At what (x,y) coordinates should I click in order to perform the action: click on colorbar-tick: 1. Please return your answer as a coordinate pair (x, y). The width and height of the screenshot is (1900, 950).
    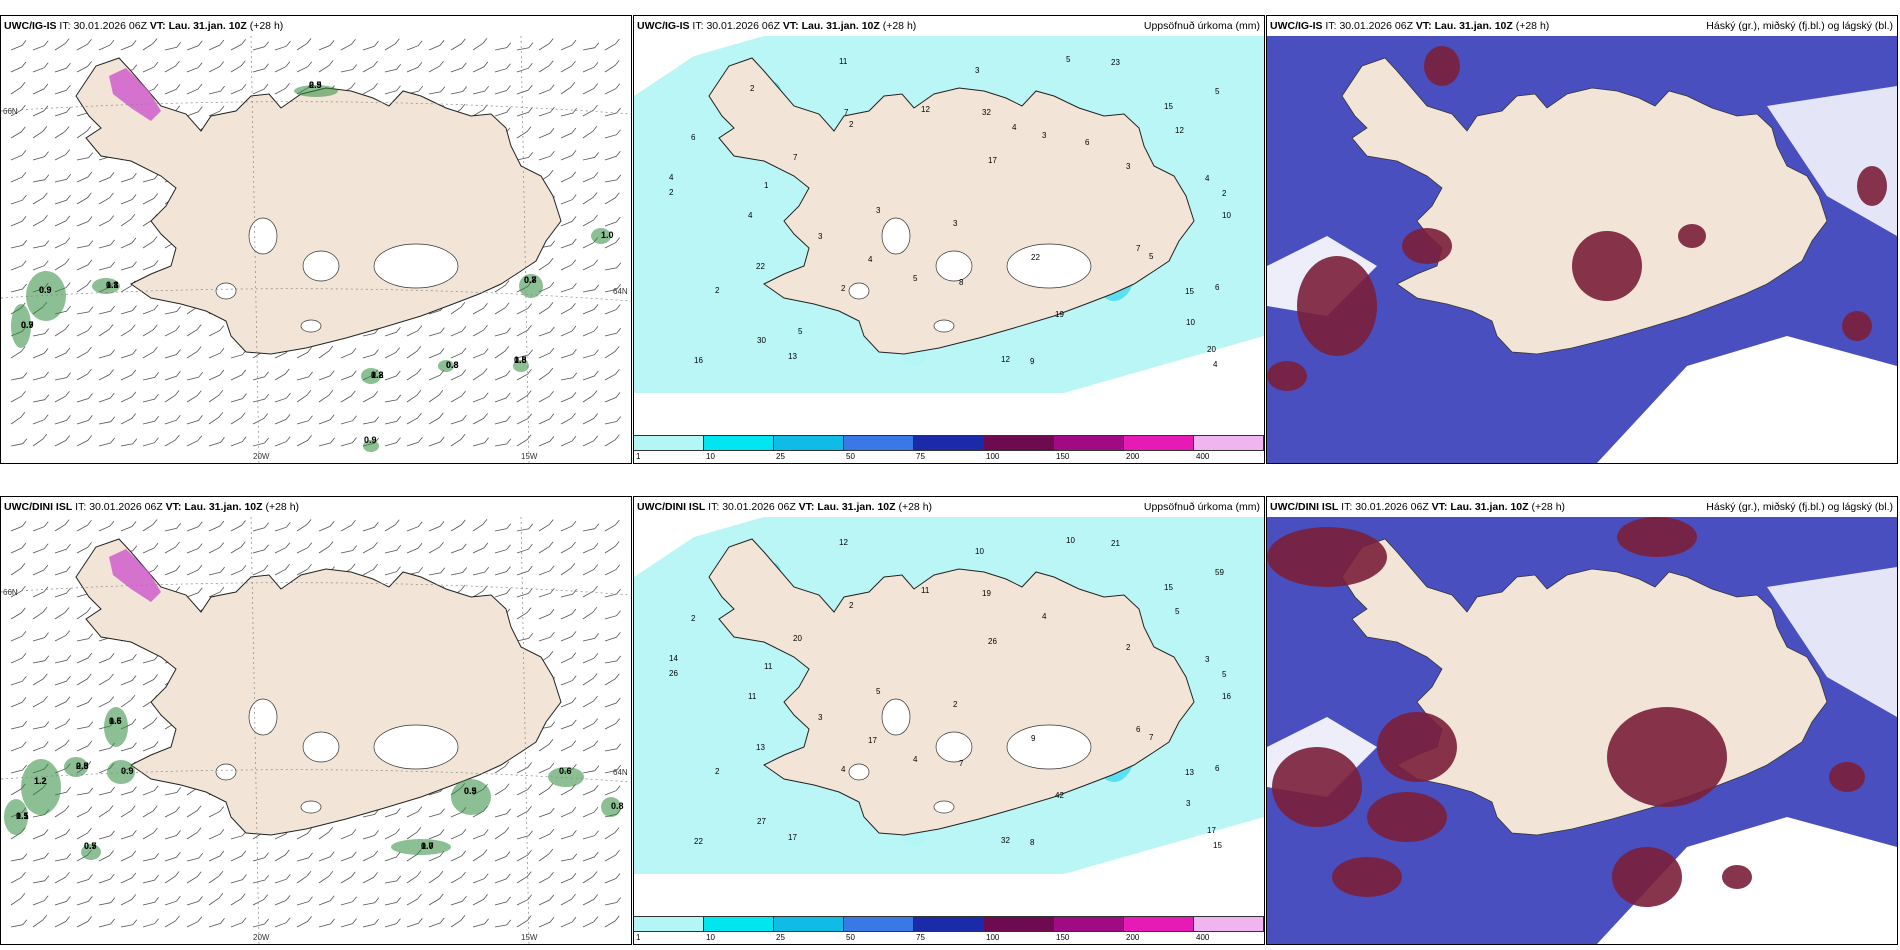
    Looking at the image, I should click on (638, 456).